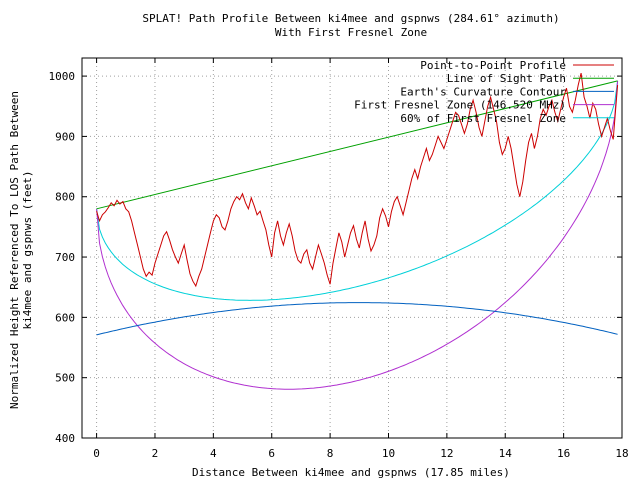 The height and width of the screenshot is (480, 640). Describe the element at coordinates (213, 453) in the screenshot. I see `x-tick-label: 4` at that location.